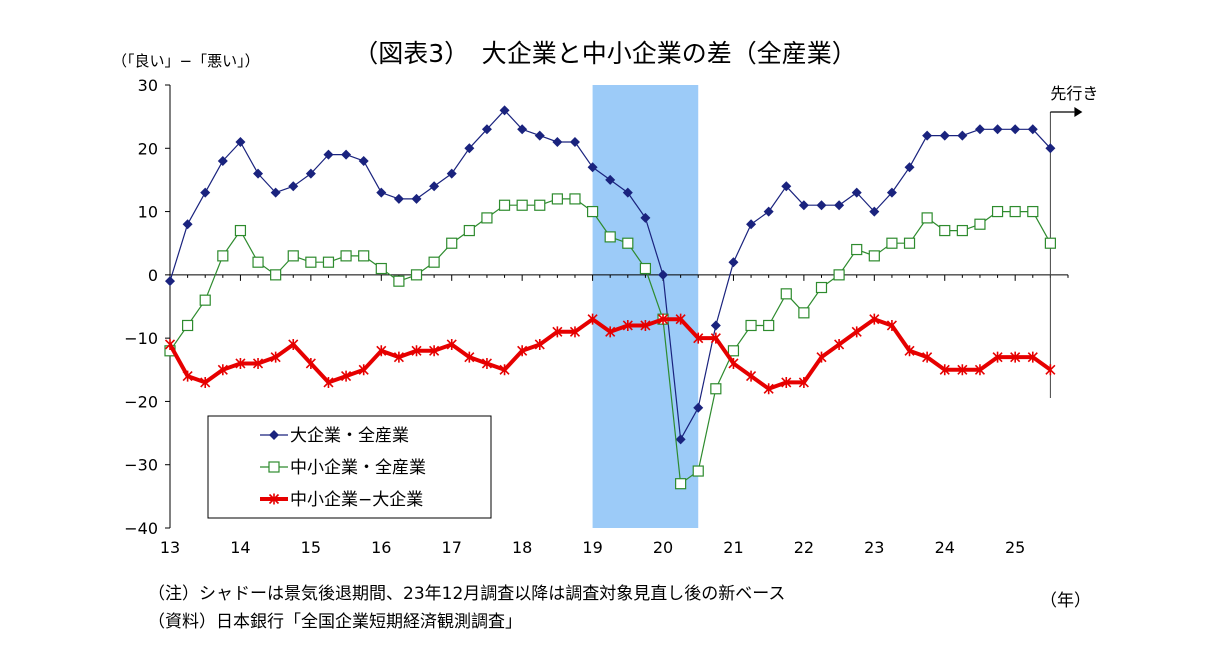 This screenshot has height=670, width=1207. I want to click on x-tick-label: 19, so click(592, 547).